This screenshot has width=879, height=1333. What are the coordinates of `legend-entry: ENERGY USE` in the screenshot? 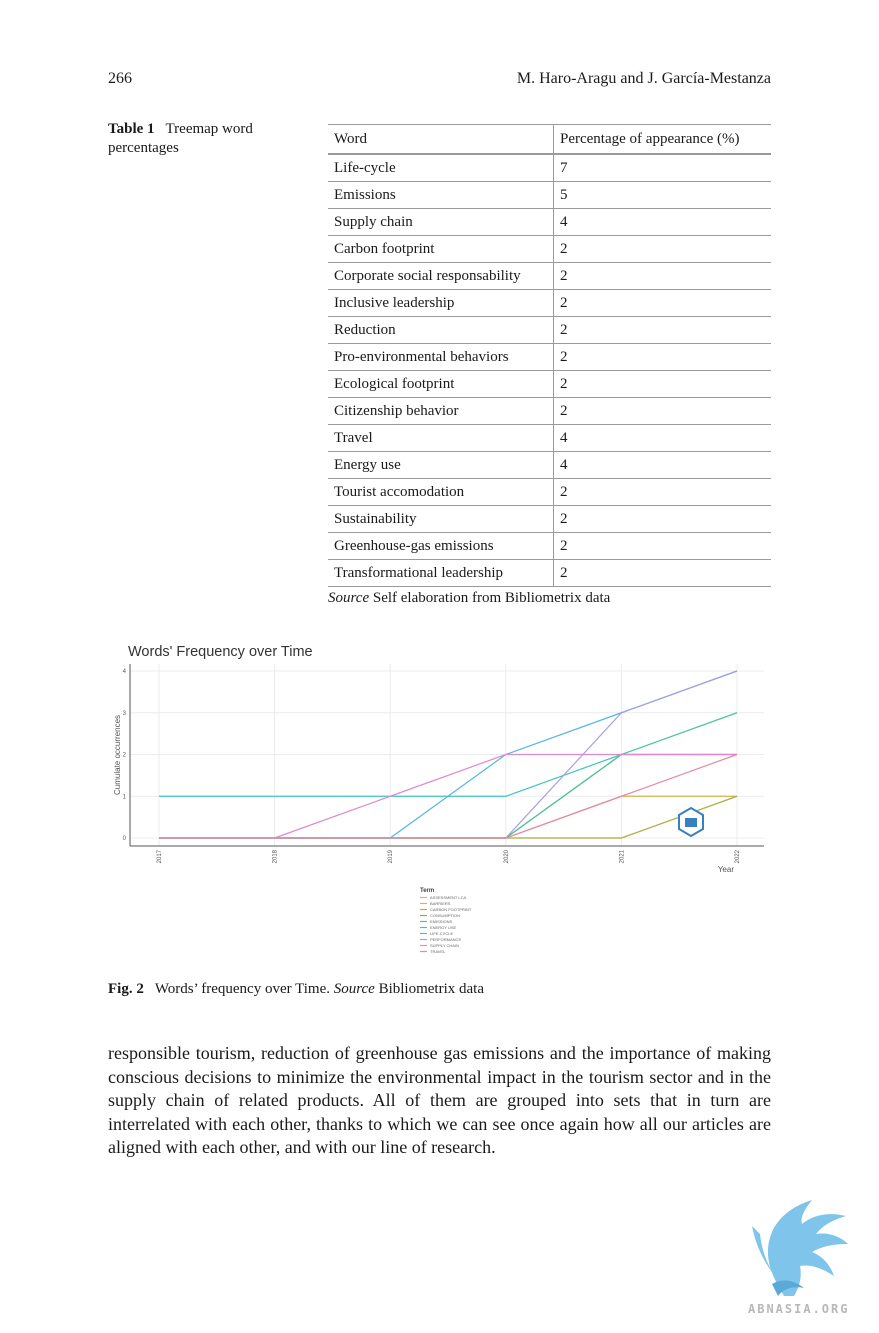 It's located at (443, 927).